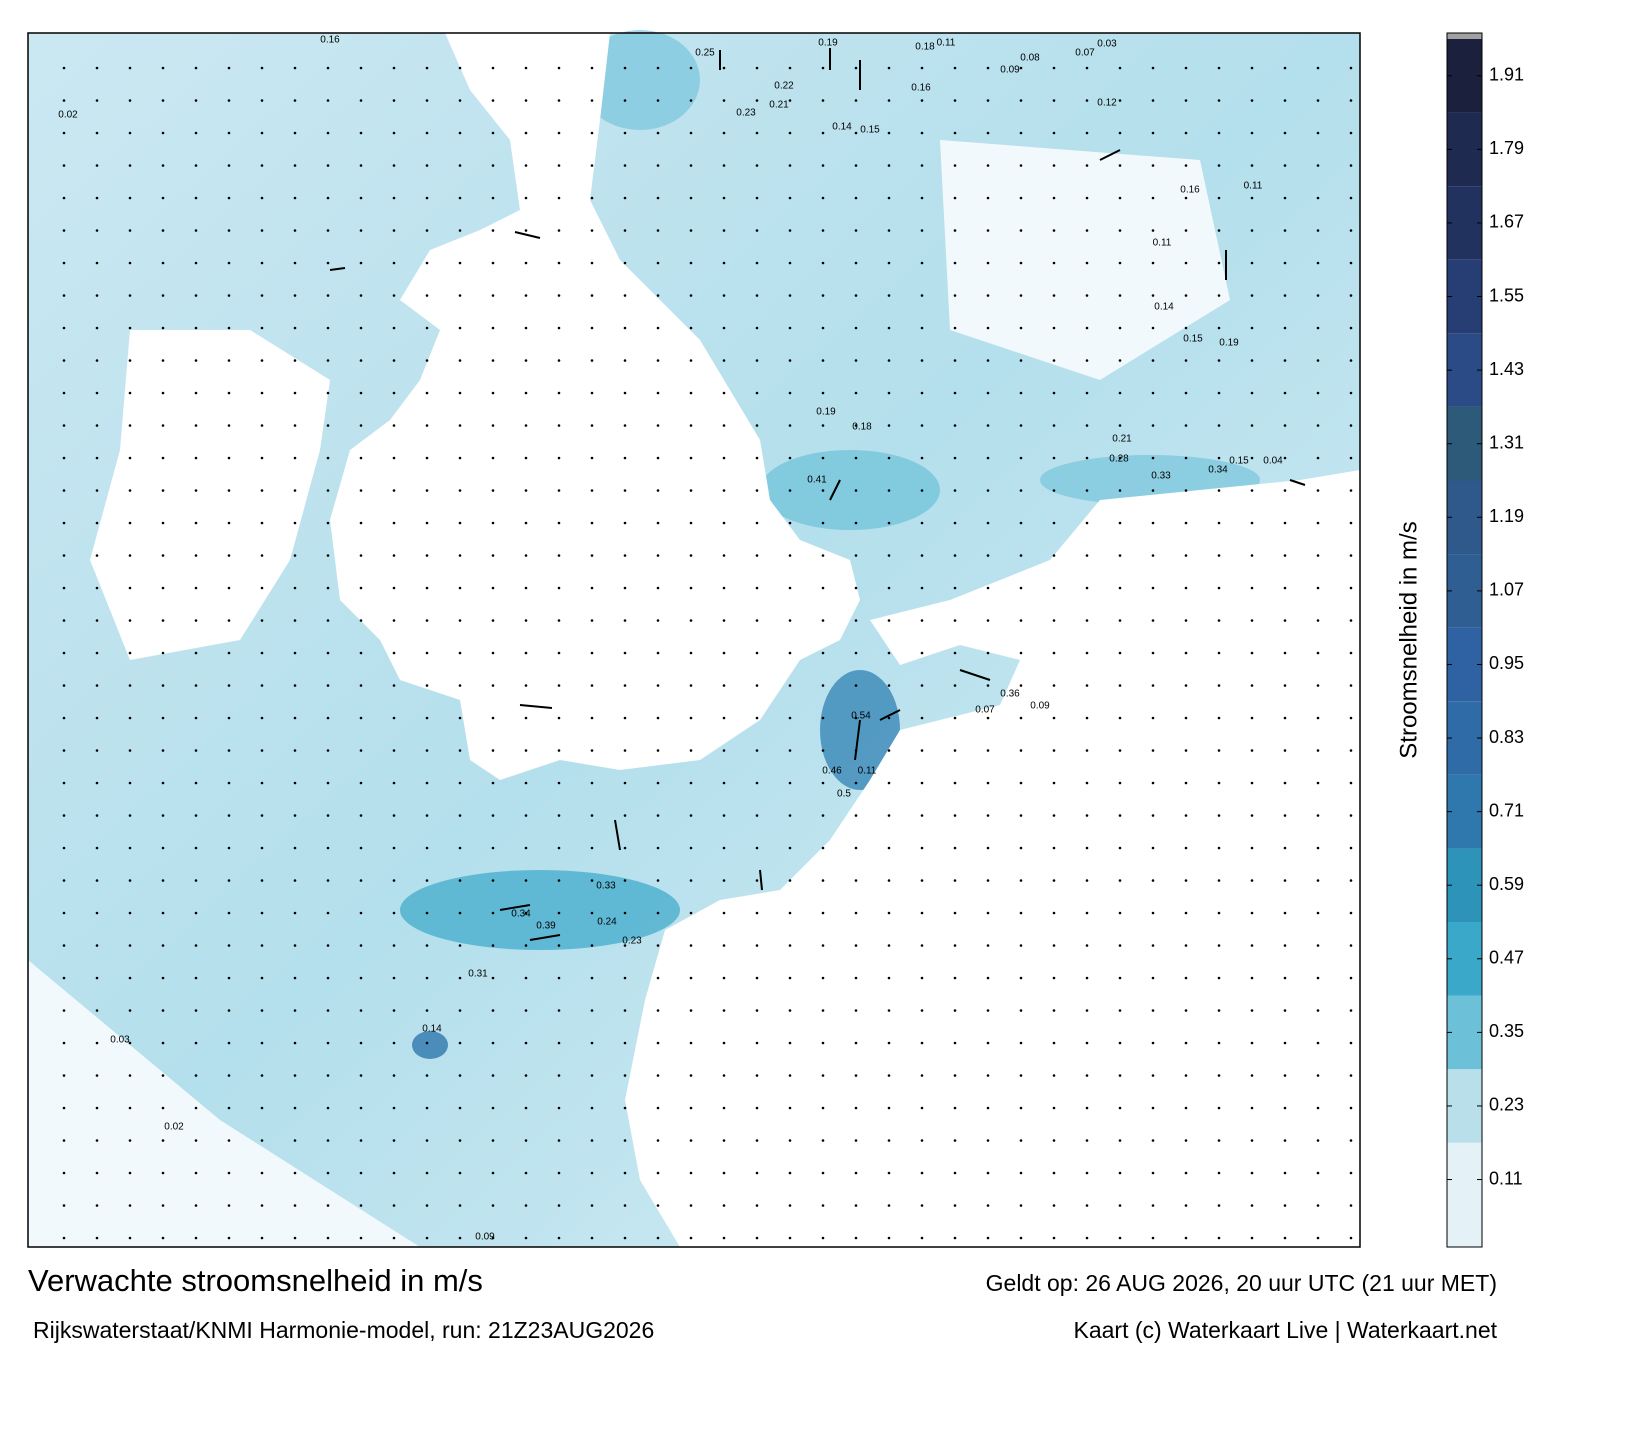  I want to click on speed-label: 0.14, so click(1164, 307).